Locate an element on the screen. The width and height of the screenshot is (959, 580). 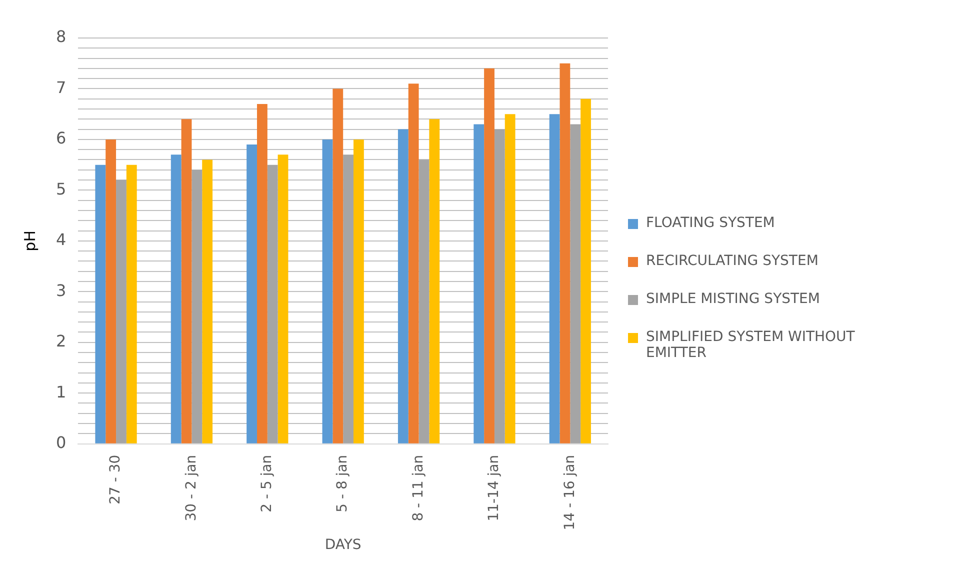
y-tick-label: 6 is located at coordinates (61, 138).